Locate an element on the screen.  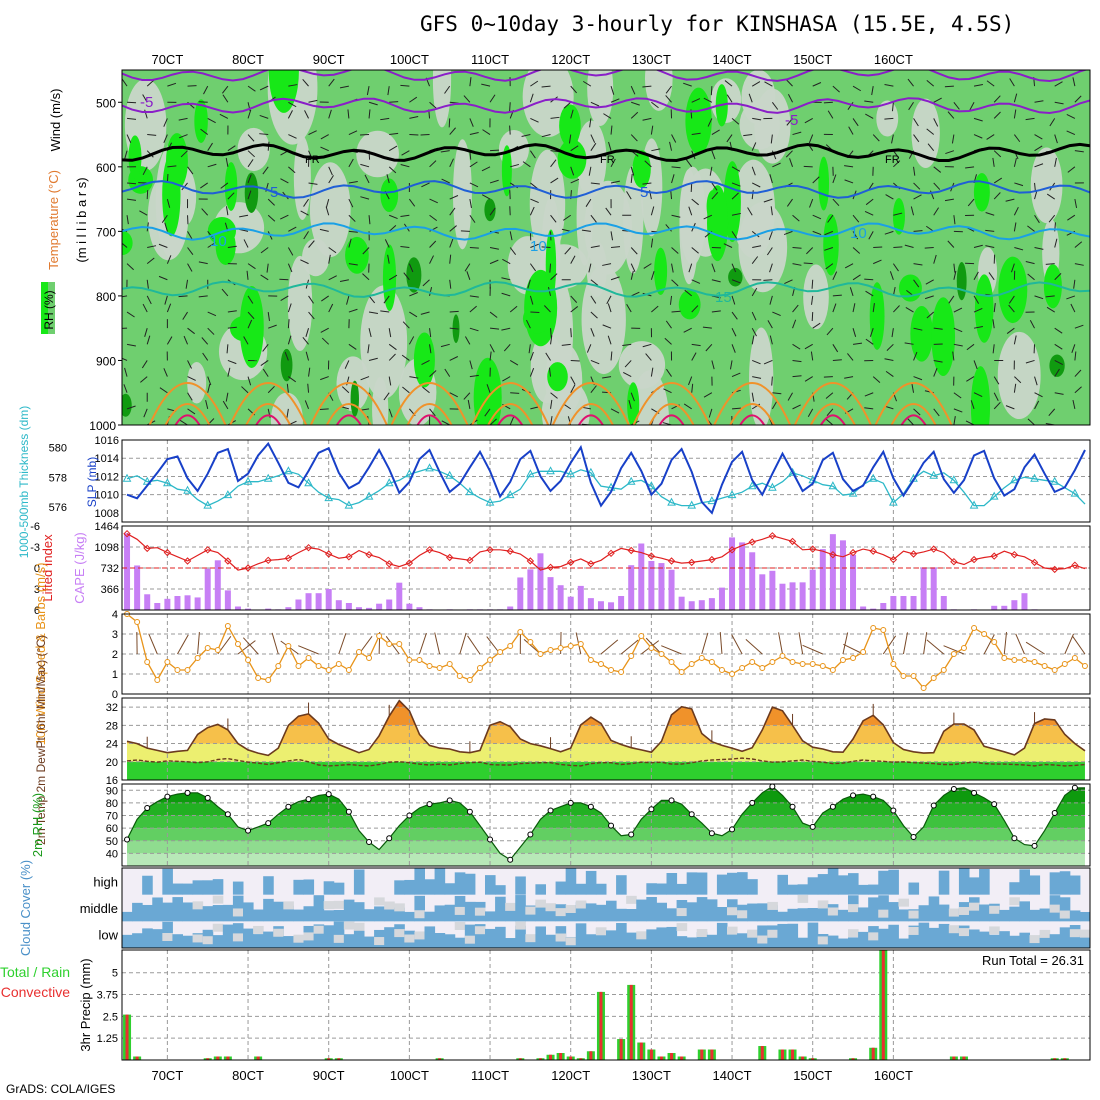
temp-tick-label: 32 is located at coordinates (112, 708).